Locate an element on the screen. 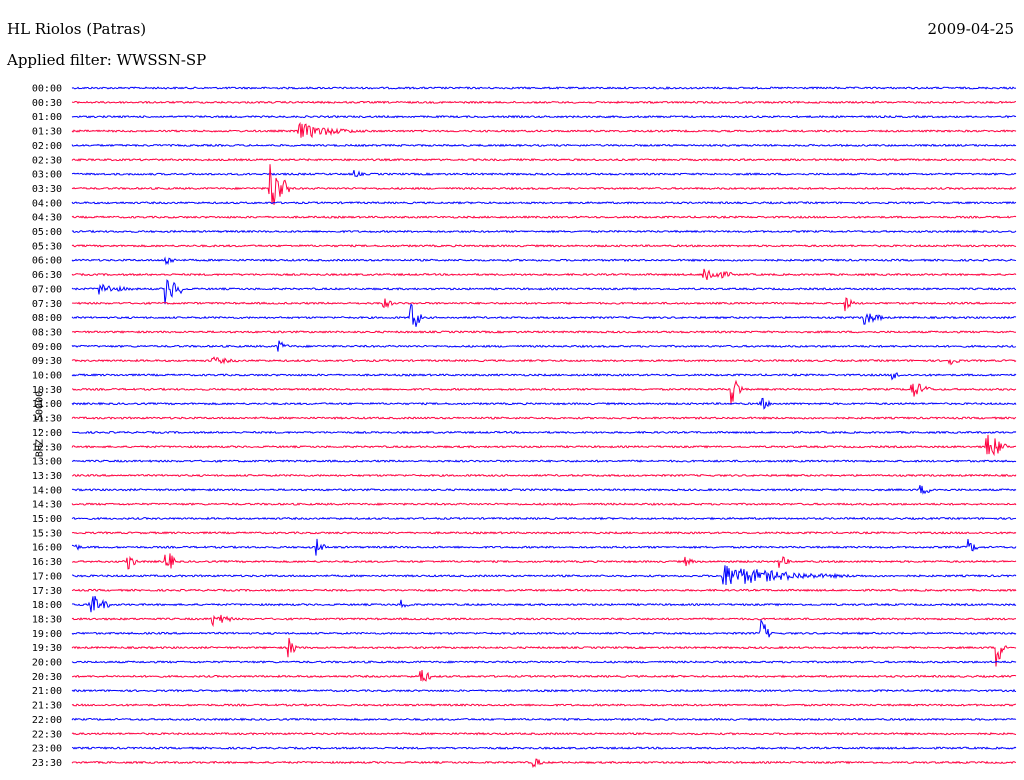  tick-label-0500: 05:00 is located at coordinates (47, 232).